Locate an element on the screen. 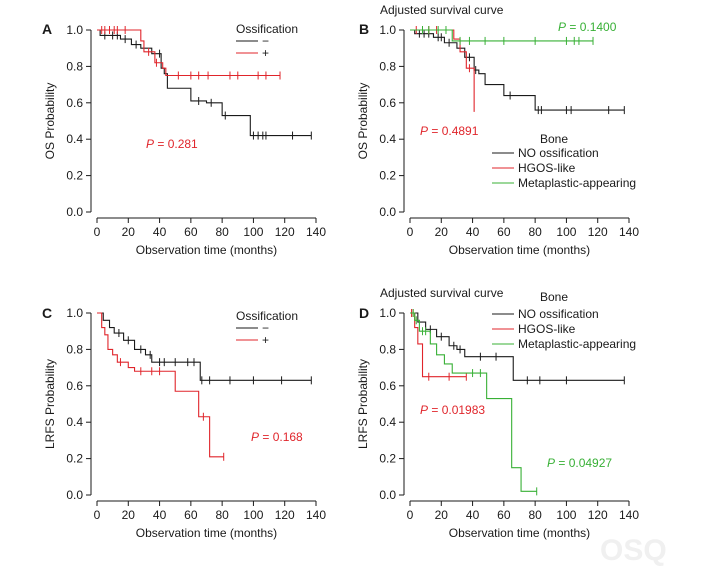 The image size is (702, 577). legend-label: + is located at coordinates (265, 53).